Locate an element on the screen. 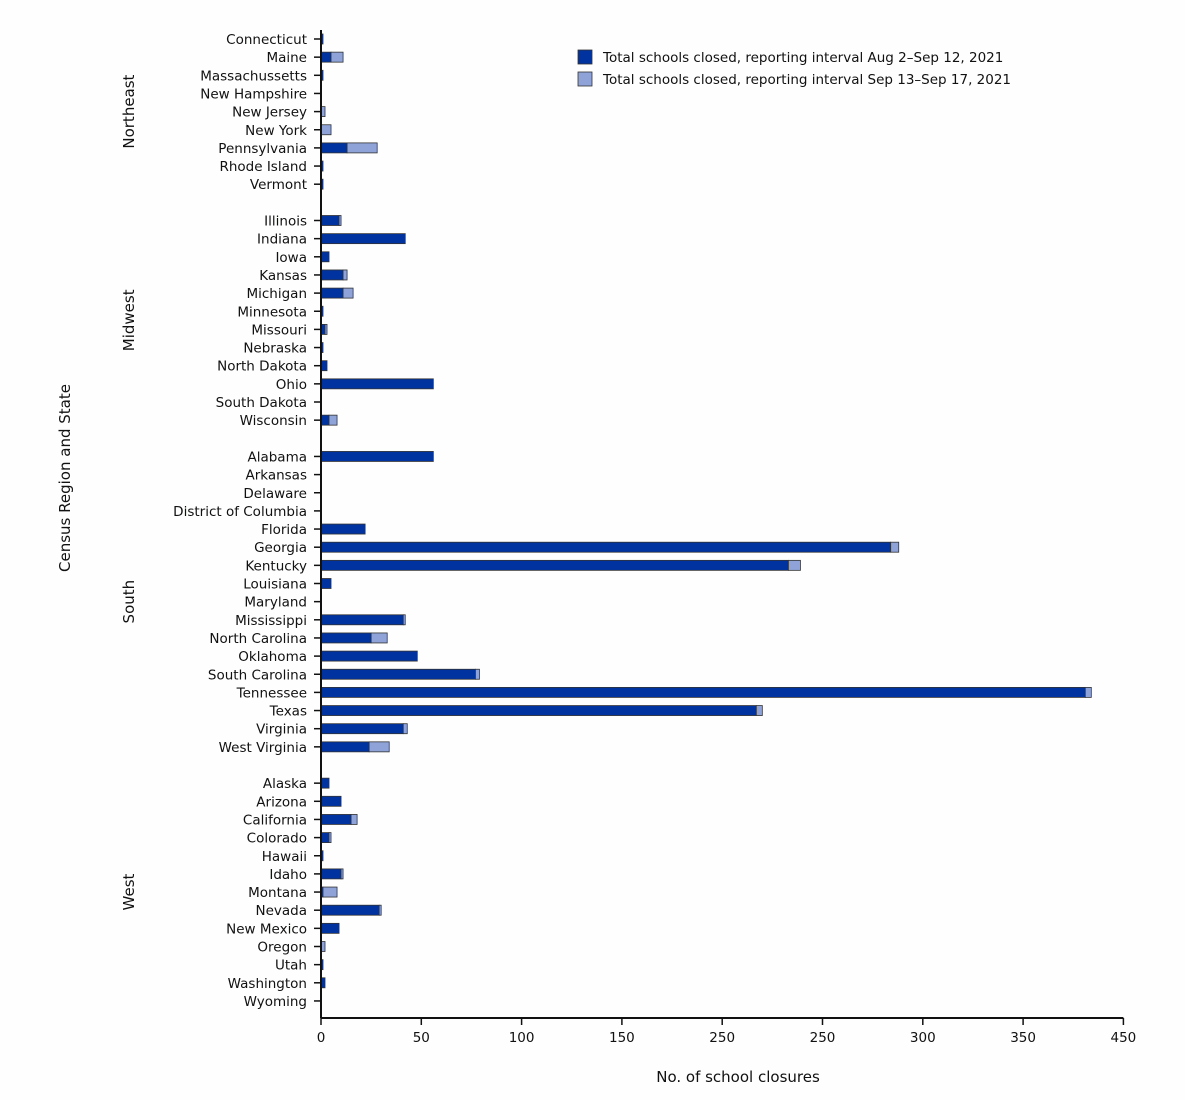  x-tick-label: 0 is located at coordinates (321, 1038).